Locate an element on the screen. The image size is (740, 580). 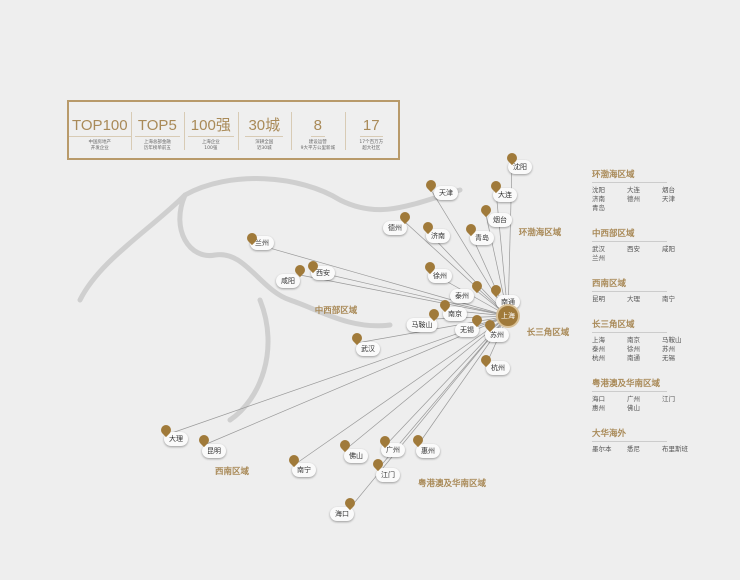
stat-item: 30城深耕全国 近30城 is located at coordinates (264, 130).